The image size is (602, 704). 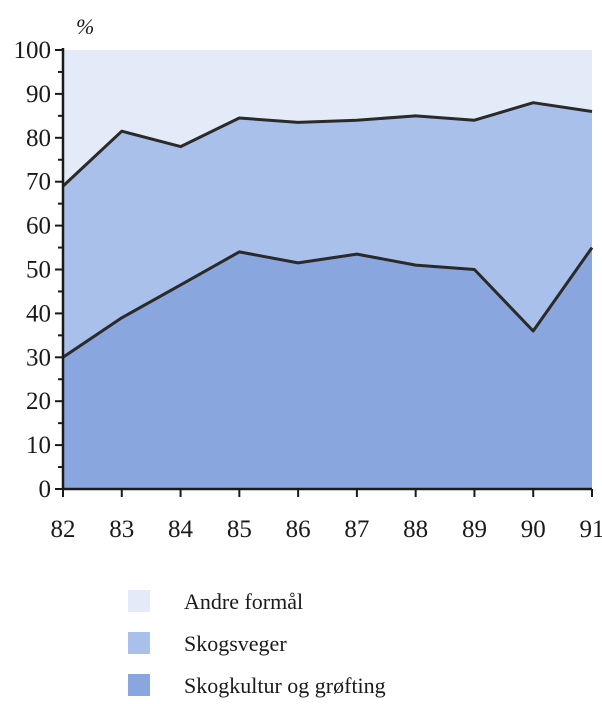 What do you see at coordinates (415, 529) in the screenshot?
I see `x-tick-label: 88` at bounding box center [415, 529].